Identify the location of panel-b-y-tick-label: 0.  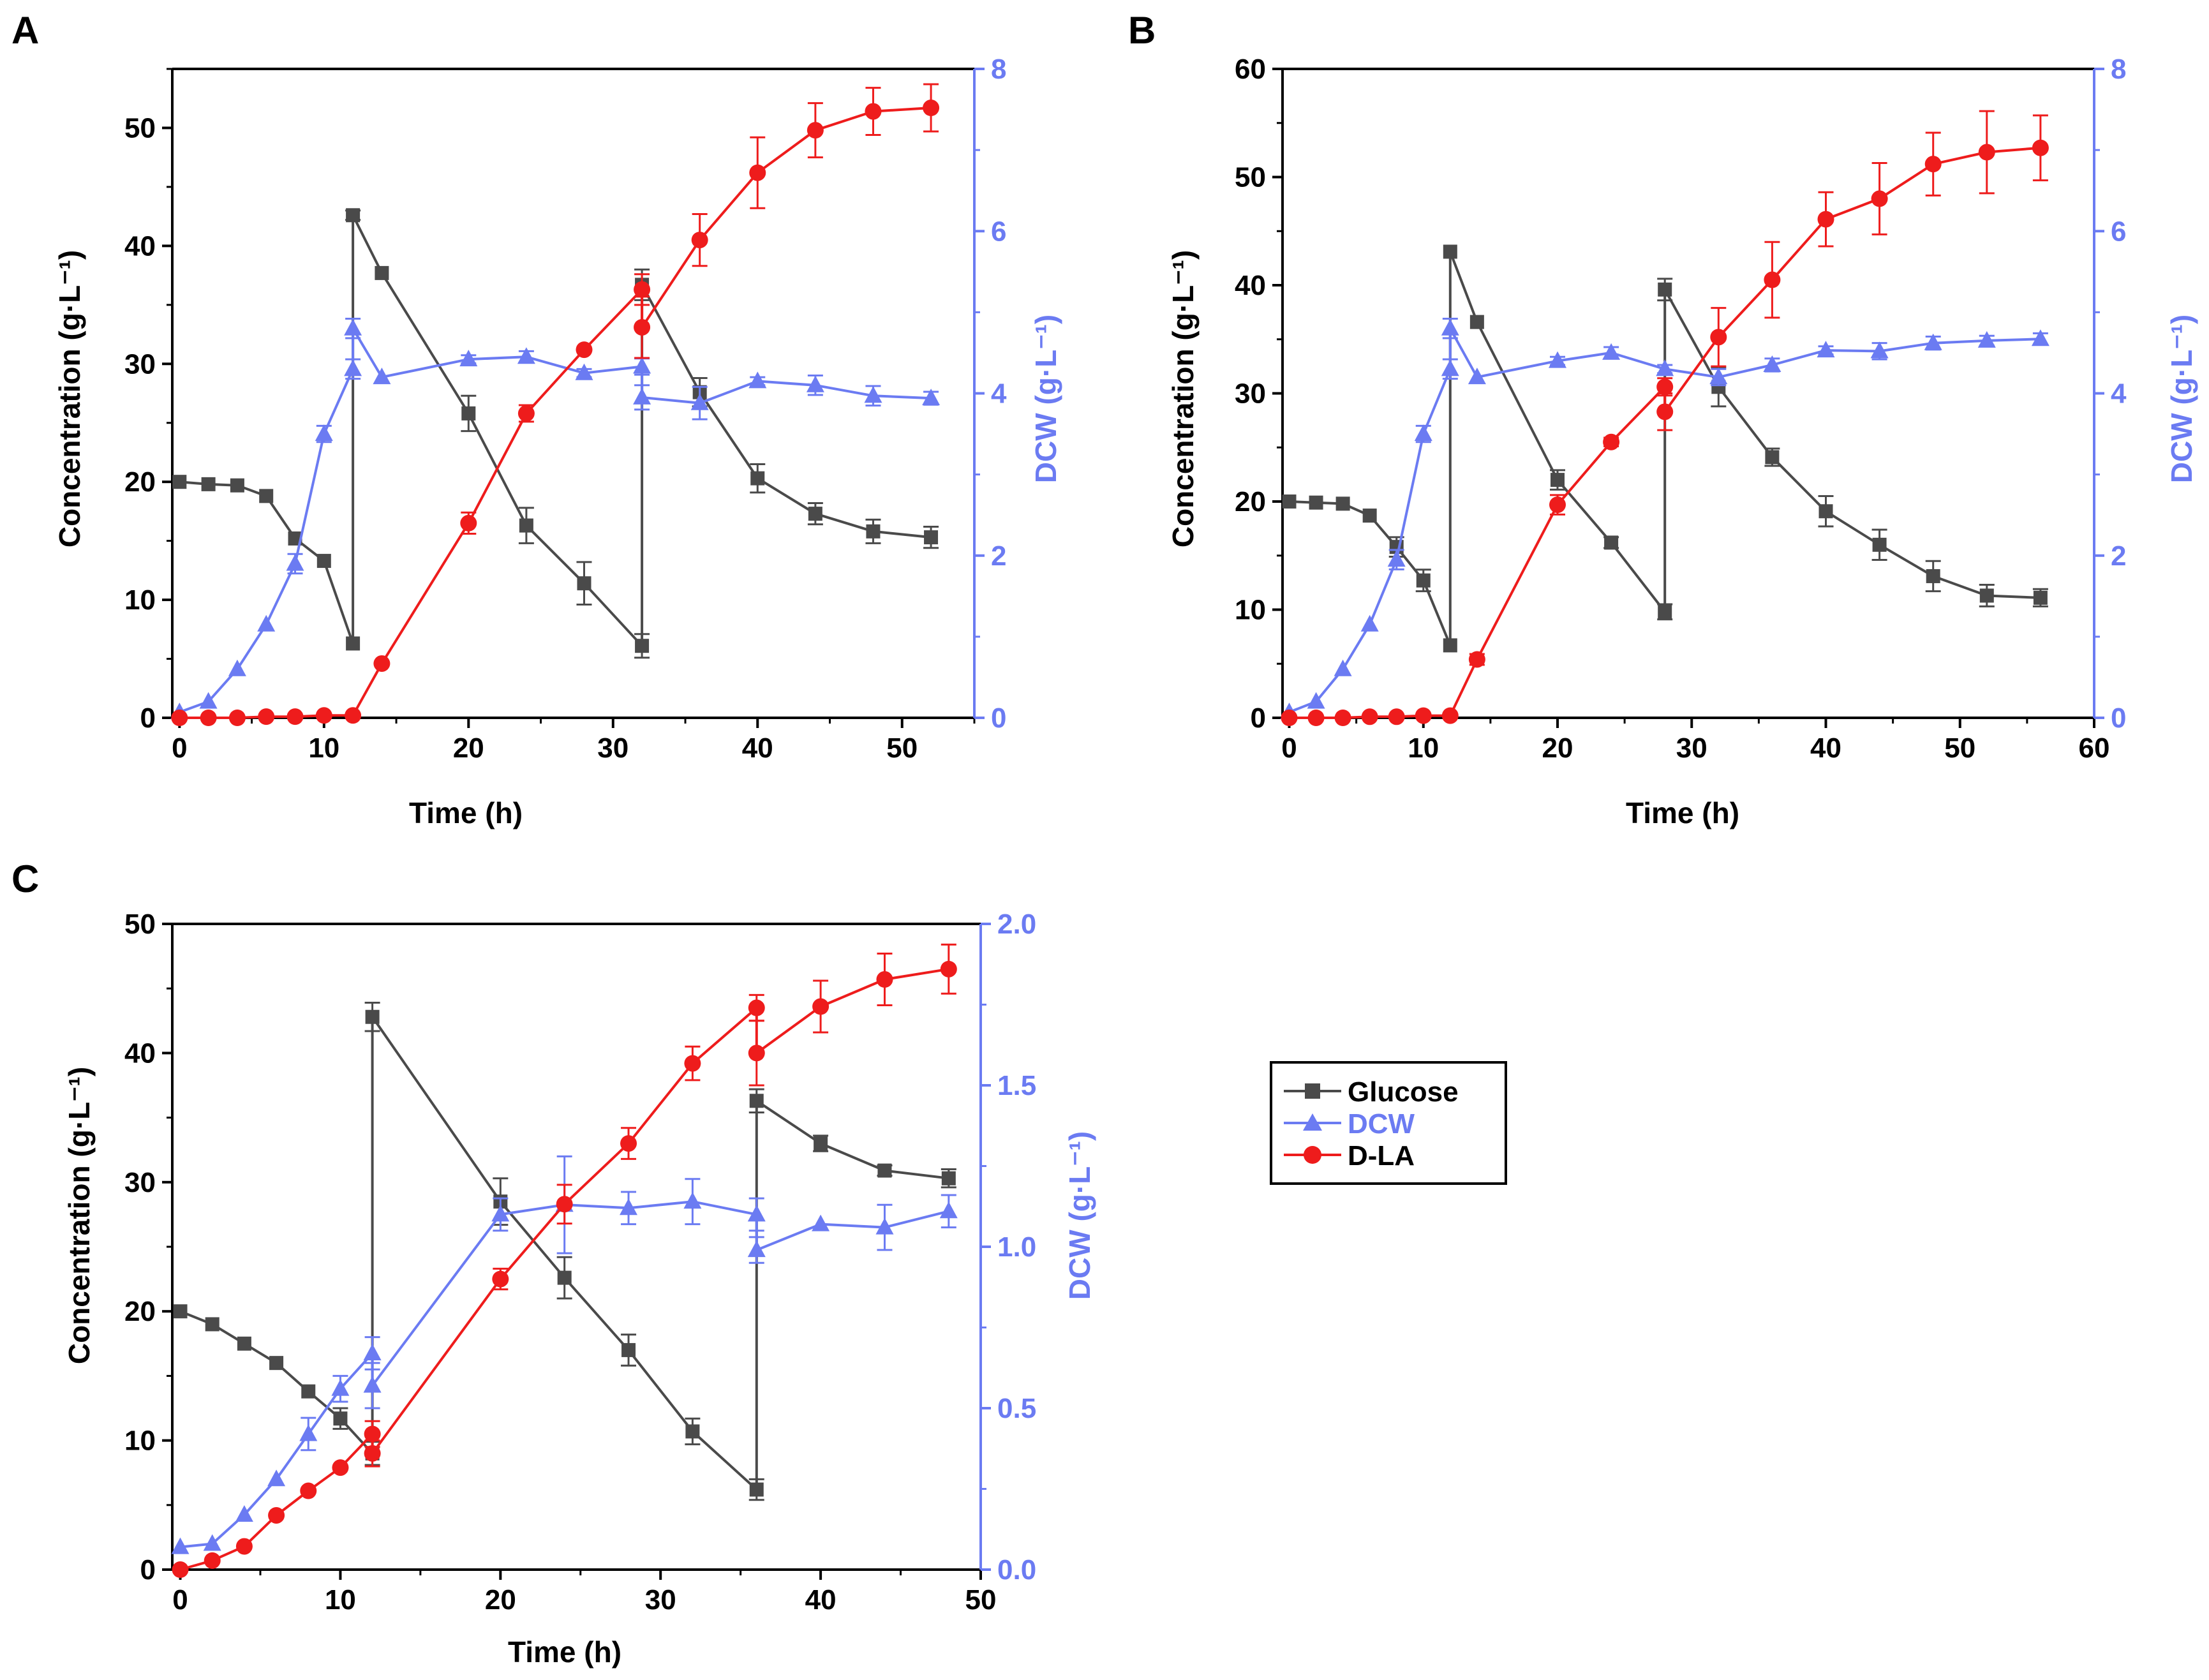
(1258, 718).